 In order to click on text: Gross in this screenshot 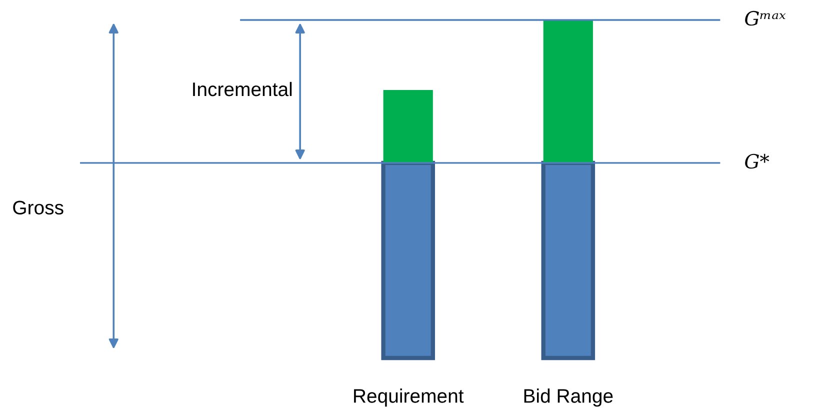, I will do `click(38, 207)`.